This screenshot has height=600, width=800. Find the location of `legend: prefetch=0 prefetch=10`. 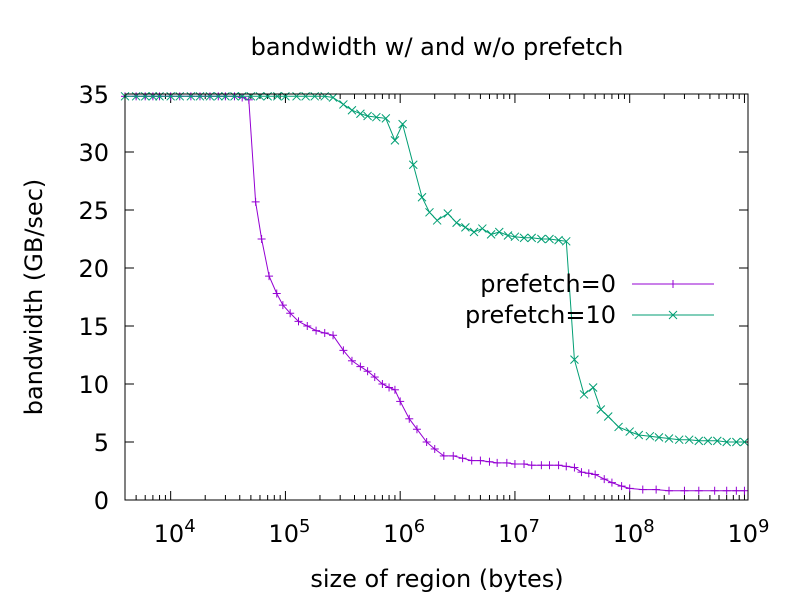

legend: prefetch=0 prefetch=10 is located at coordinates (589, 299).